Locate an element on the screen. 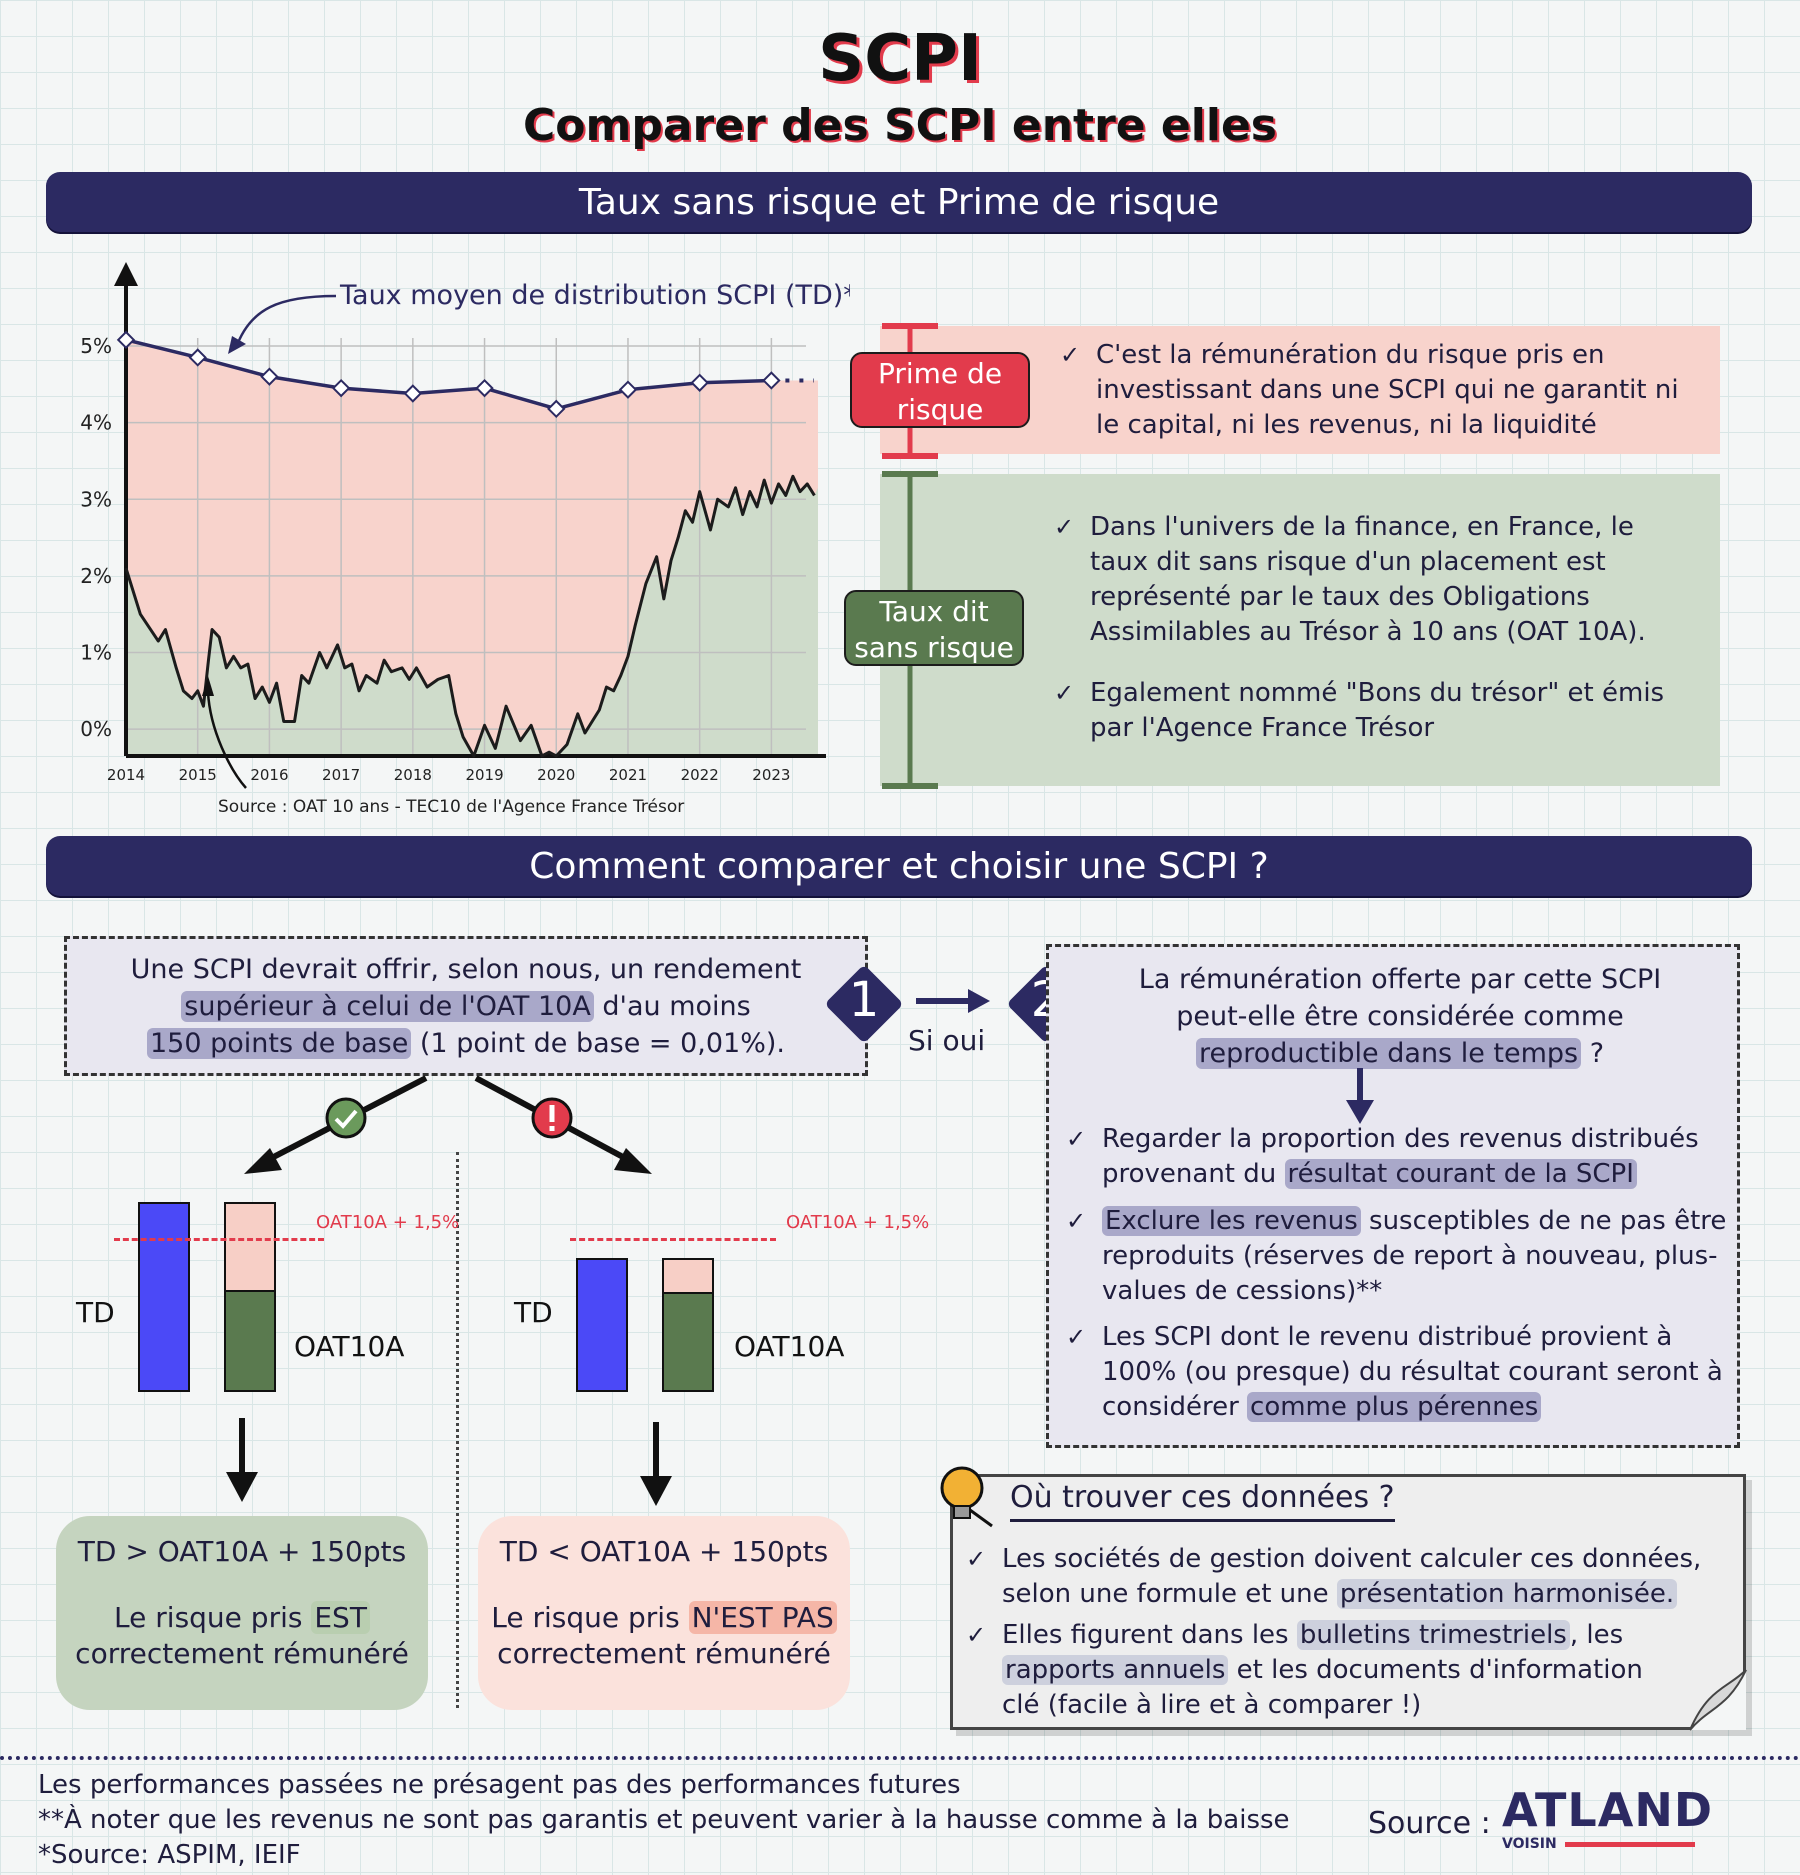 The width and height of the screenshot is (1800, 1875). oat-label-good: OAT10A is located at coordinates (349, 1346).